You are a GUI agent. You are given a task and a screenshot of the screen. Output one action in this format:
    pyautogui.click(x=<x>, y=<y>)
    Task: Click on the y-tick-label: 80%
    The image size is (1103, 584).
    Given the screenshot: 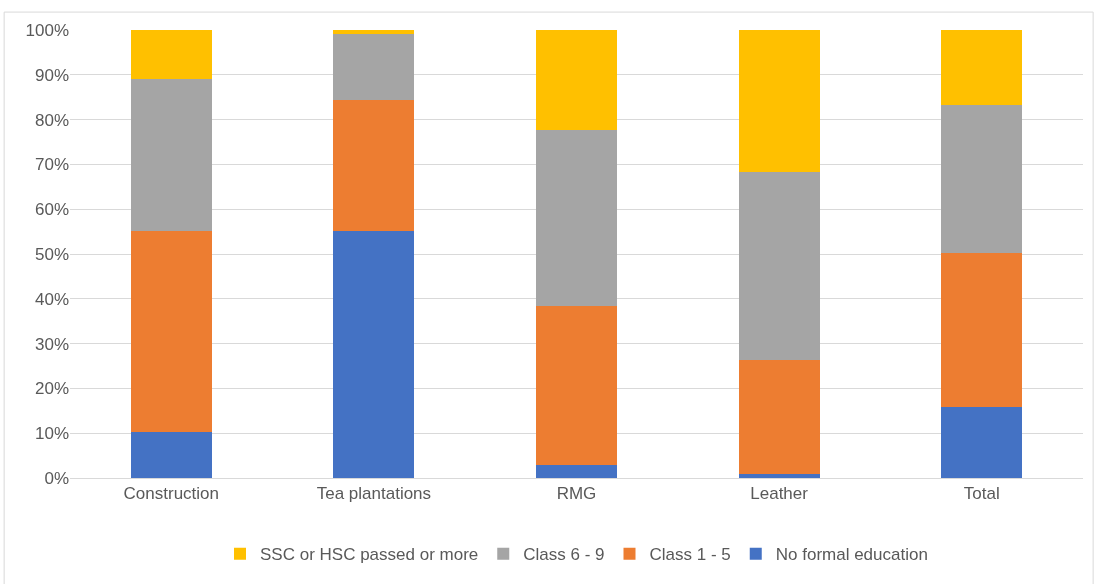 What is the action you would take?
    pyautogui.click(x=51, y=120)
    